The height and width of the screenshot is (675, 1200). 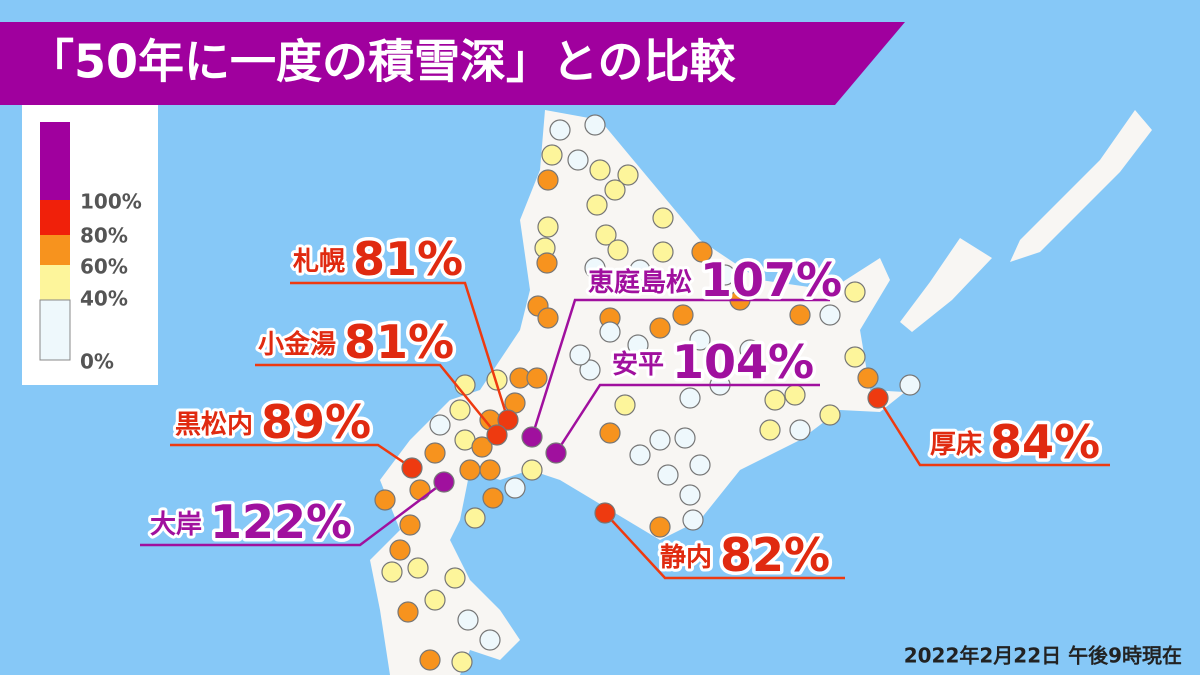 What do you see at coordinates (1043, 656) in the screenshot?
I see `footnote: 2022年2月22日 午後9時現在` at bounding box center [1043, 656].